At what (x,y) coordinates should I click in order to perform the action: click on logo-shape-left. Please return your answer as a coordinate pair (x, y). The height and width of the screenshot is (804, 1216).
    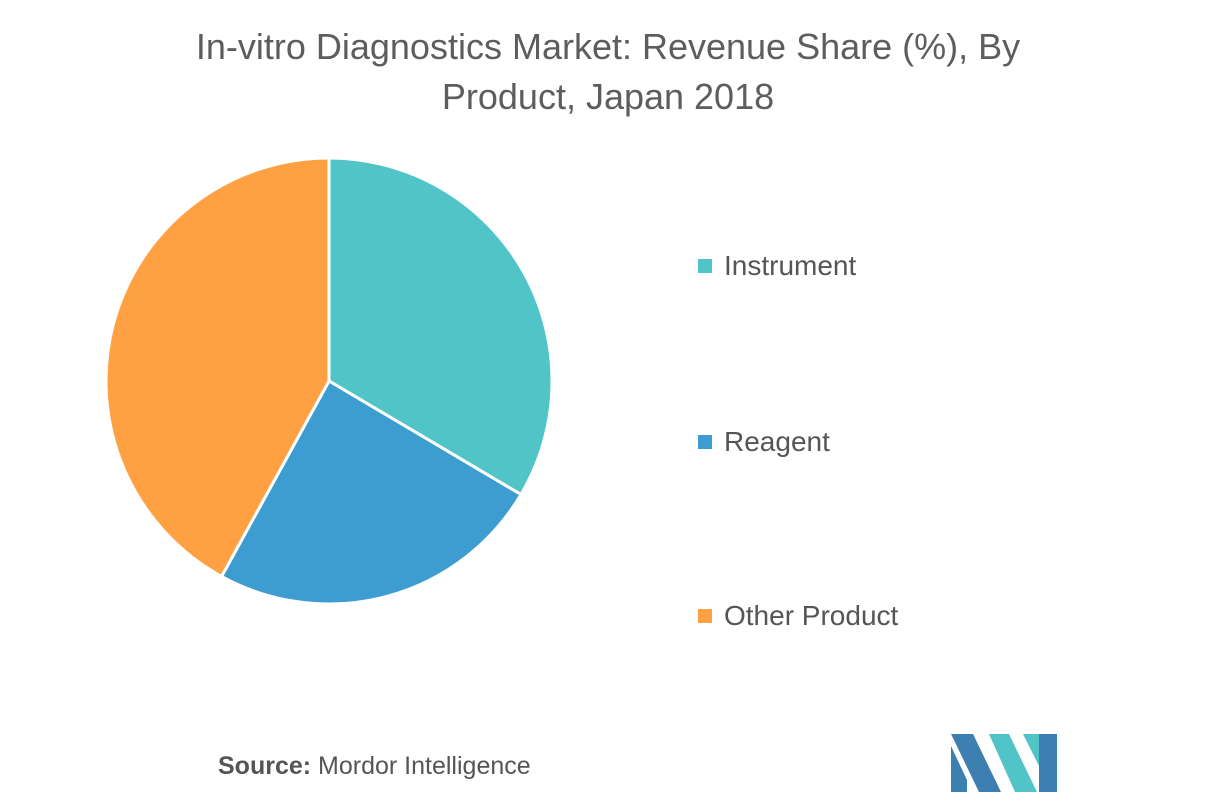
    Looking at the image, I should click on (976, 763).